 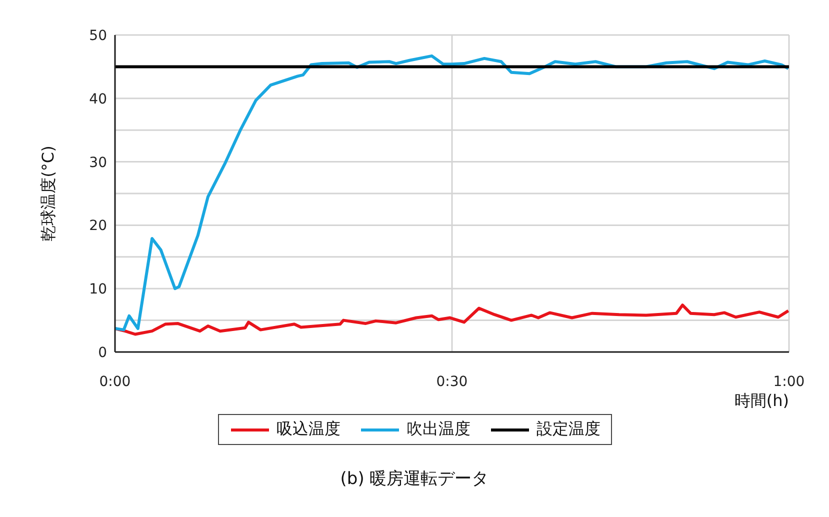 What do you see at coordinates (98, 290) in the screenshot?
I see `y-tick-label: 10` at bounding box center [98, 290].